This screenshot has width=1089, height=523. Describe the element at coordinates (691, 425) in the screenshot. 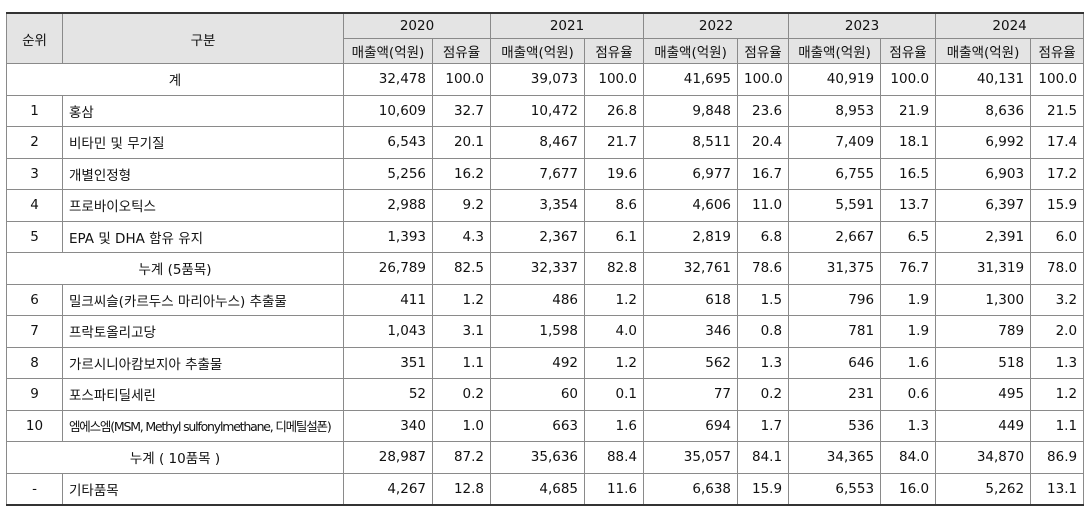

I see `sales-cell: 694` at that location.